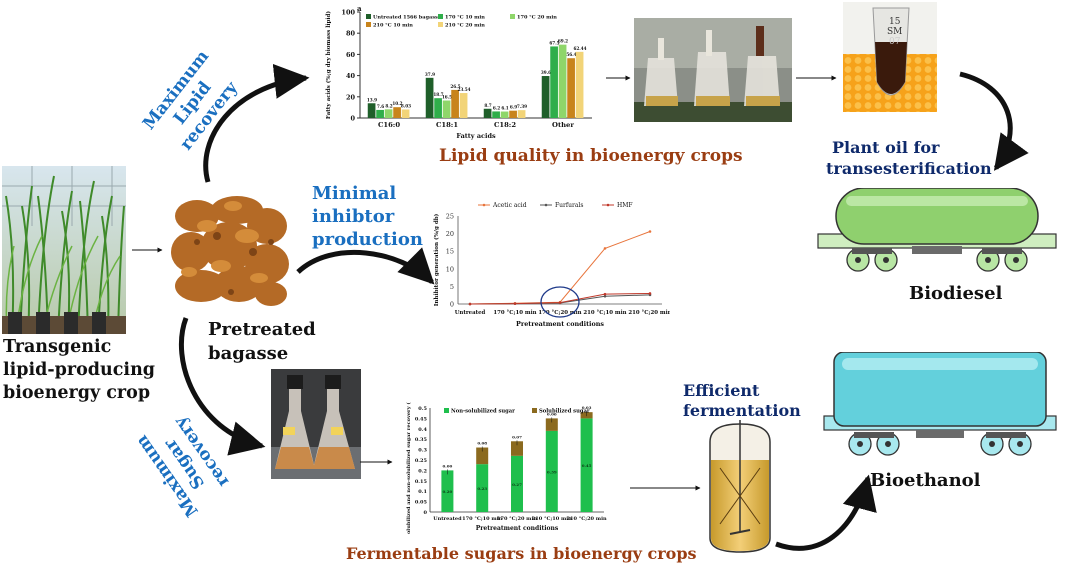  I want to click on sugar-segment-label: 0.00, so click(448, 465).